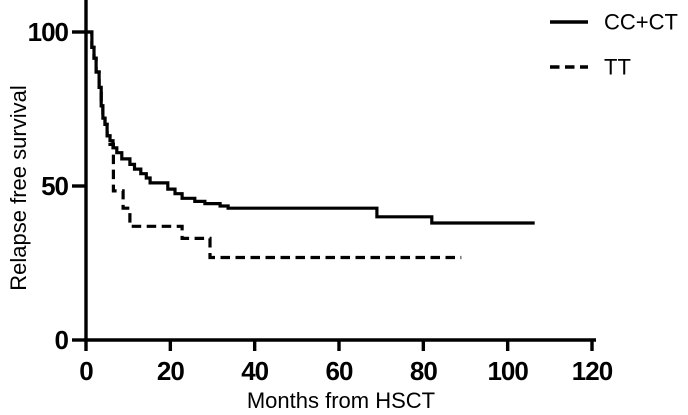  What do you see at coordinates (617, 67) in the screenshot?
I see `legend-label-tt: TT` at bounding box center [617, 67].